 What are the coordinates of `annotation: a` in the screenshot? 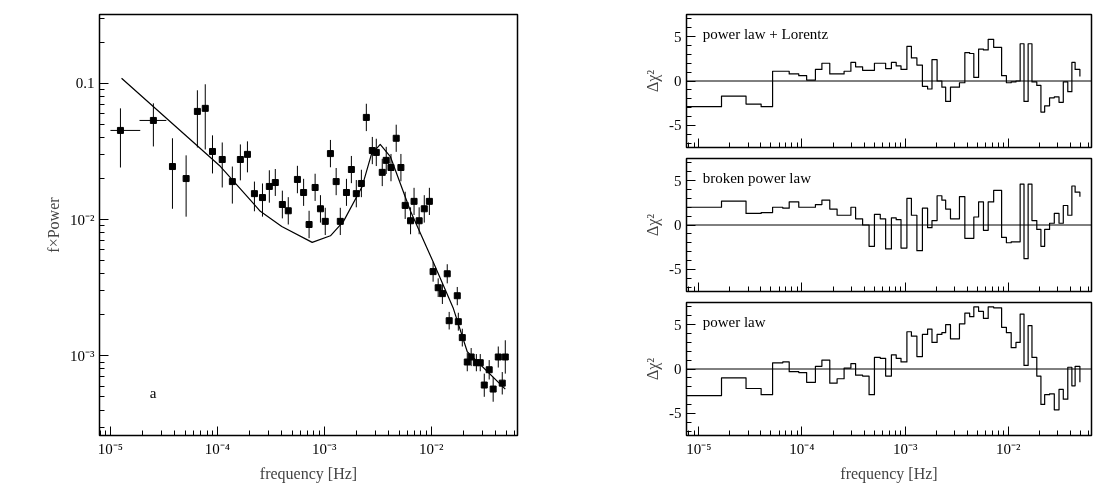 It's located at (153, 393).